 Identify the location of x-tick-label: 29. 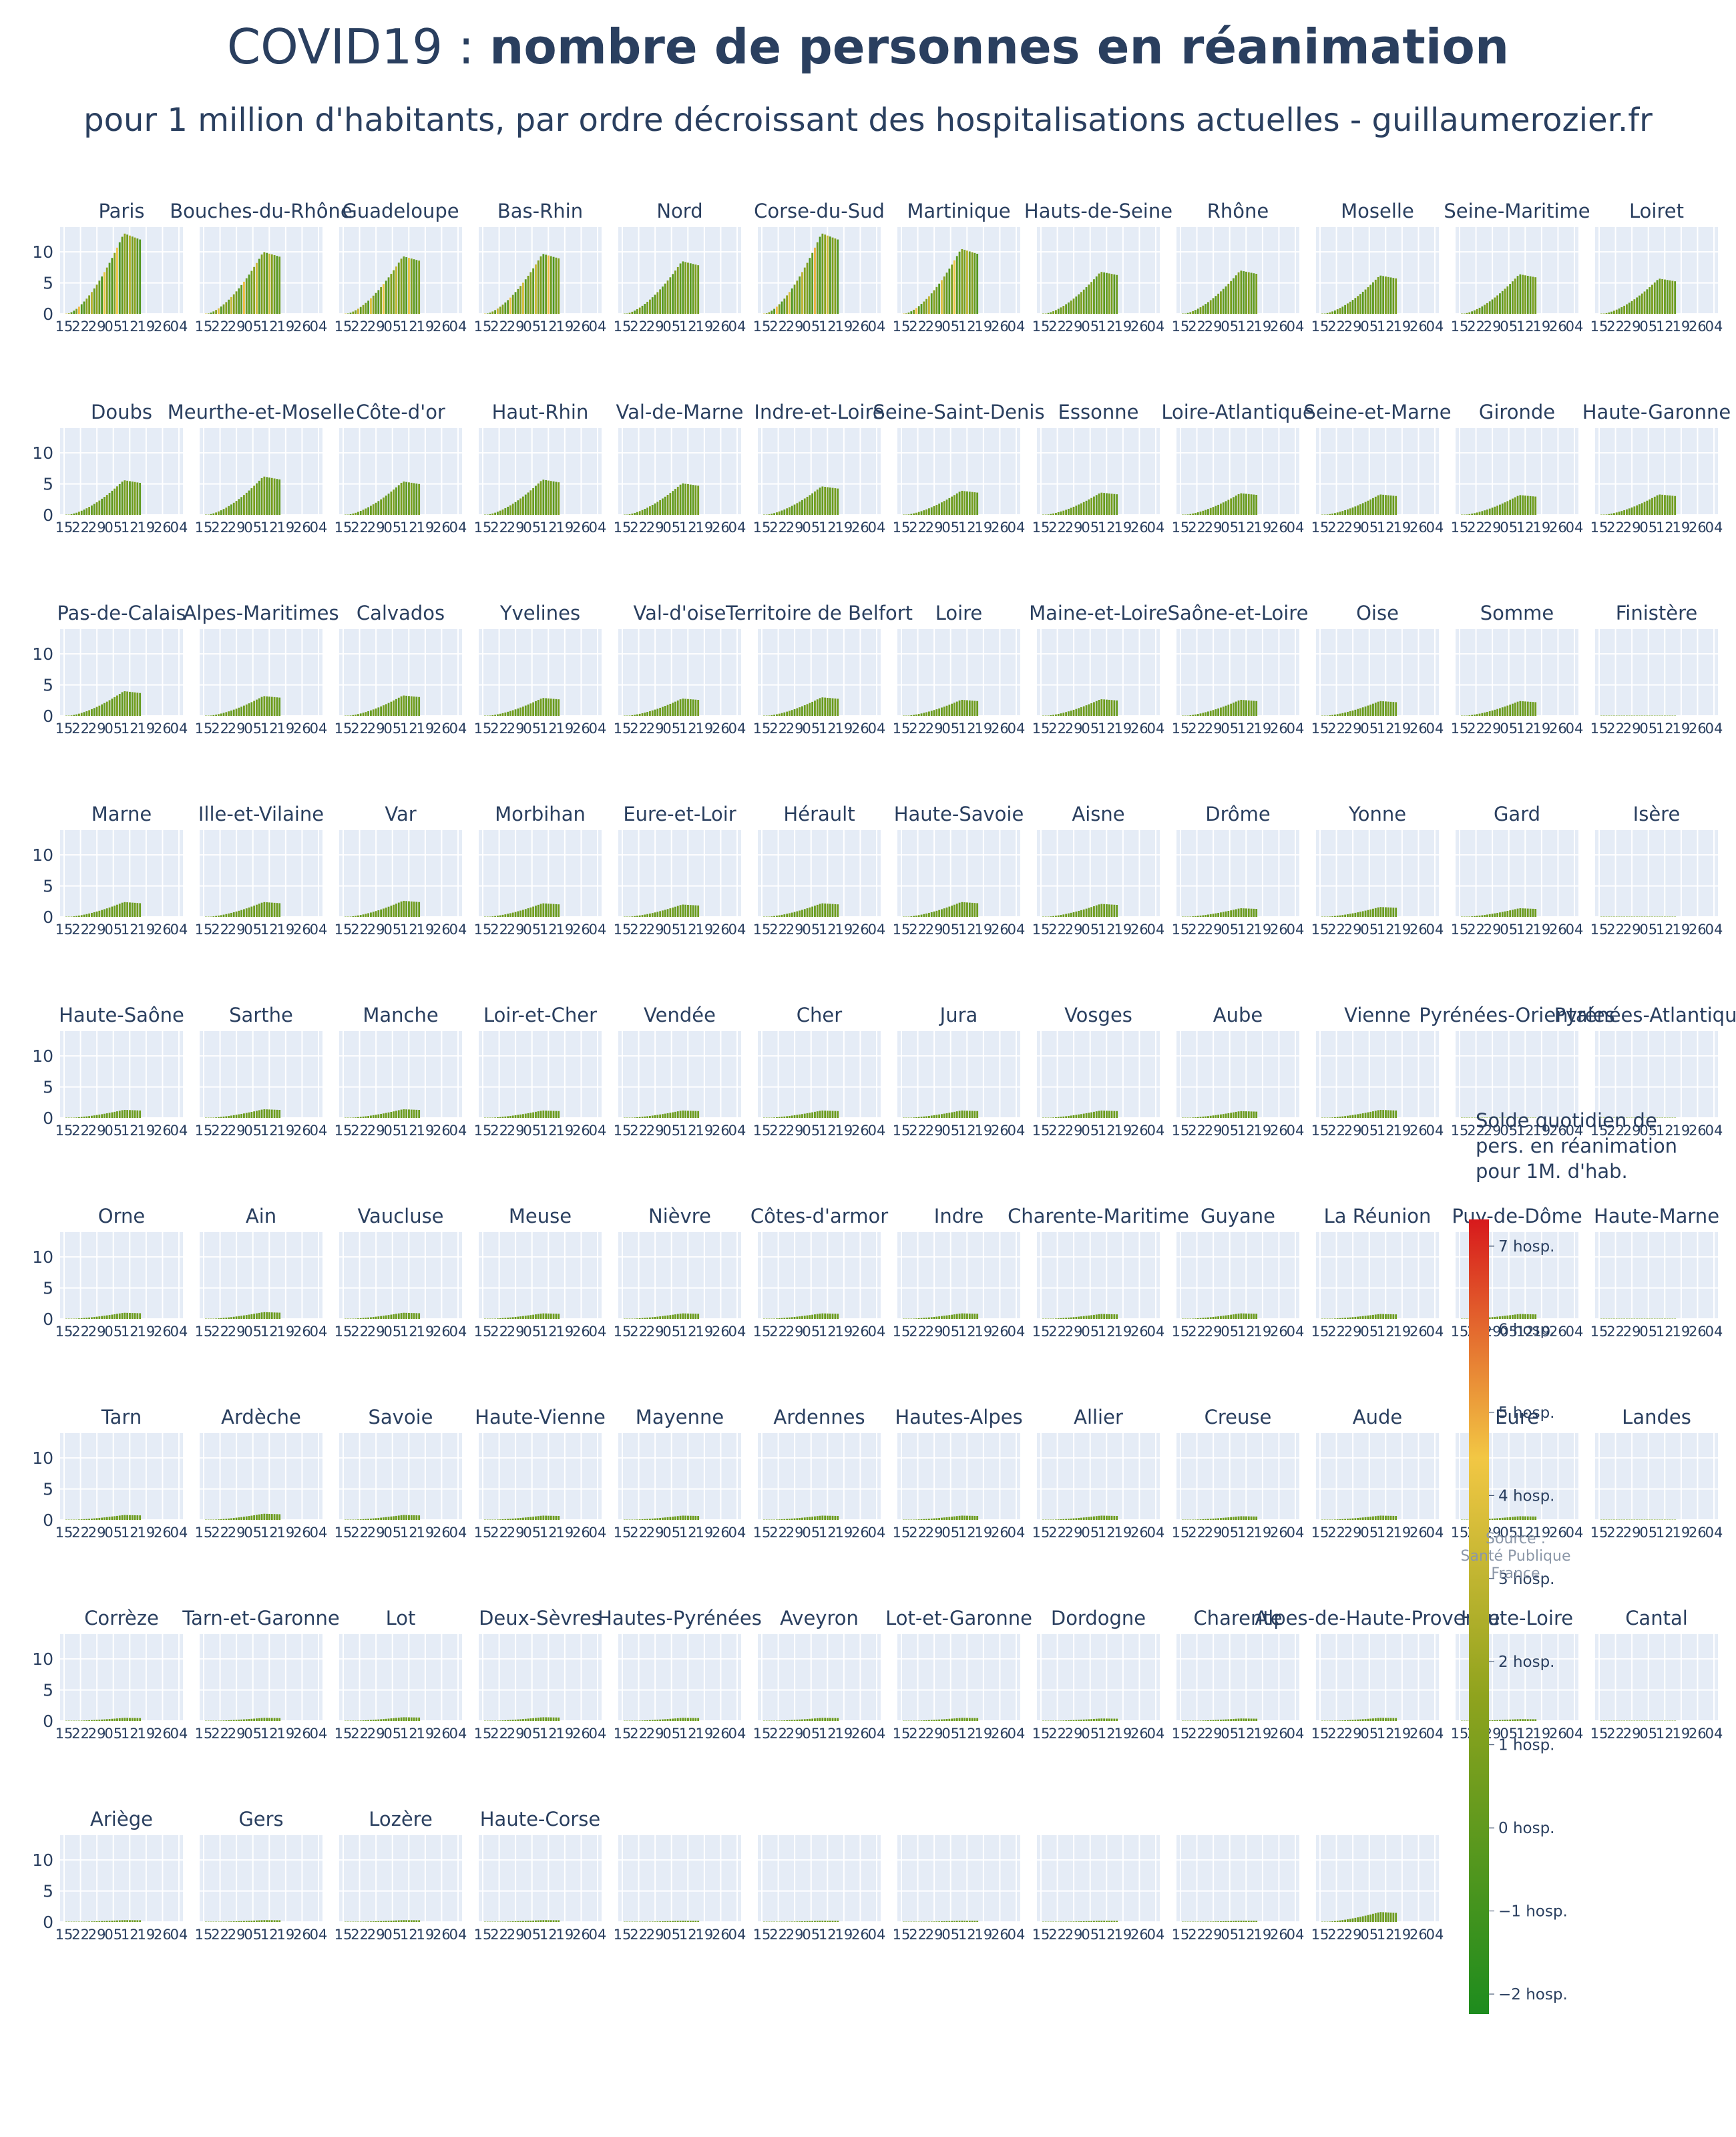
(1214, 528).